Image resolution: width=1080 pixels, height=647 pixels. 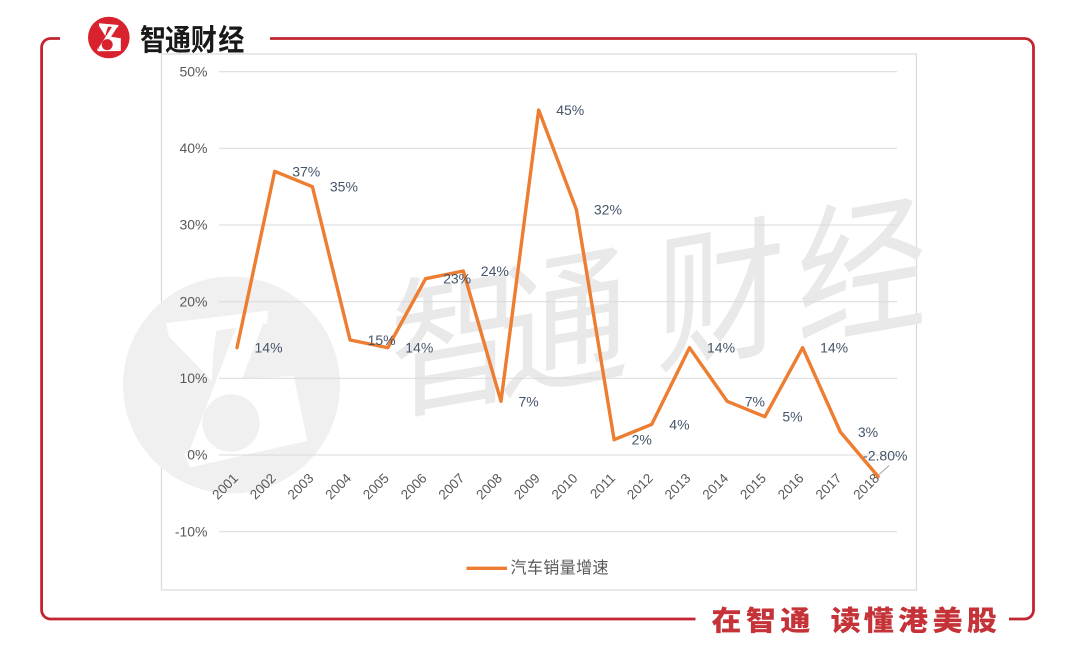 I want to click on svg-text: 15%, so click(x=382, y=340).